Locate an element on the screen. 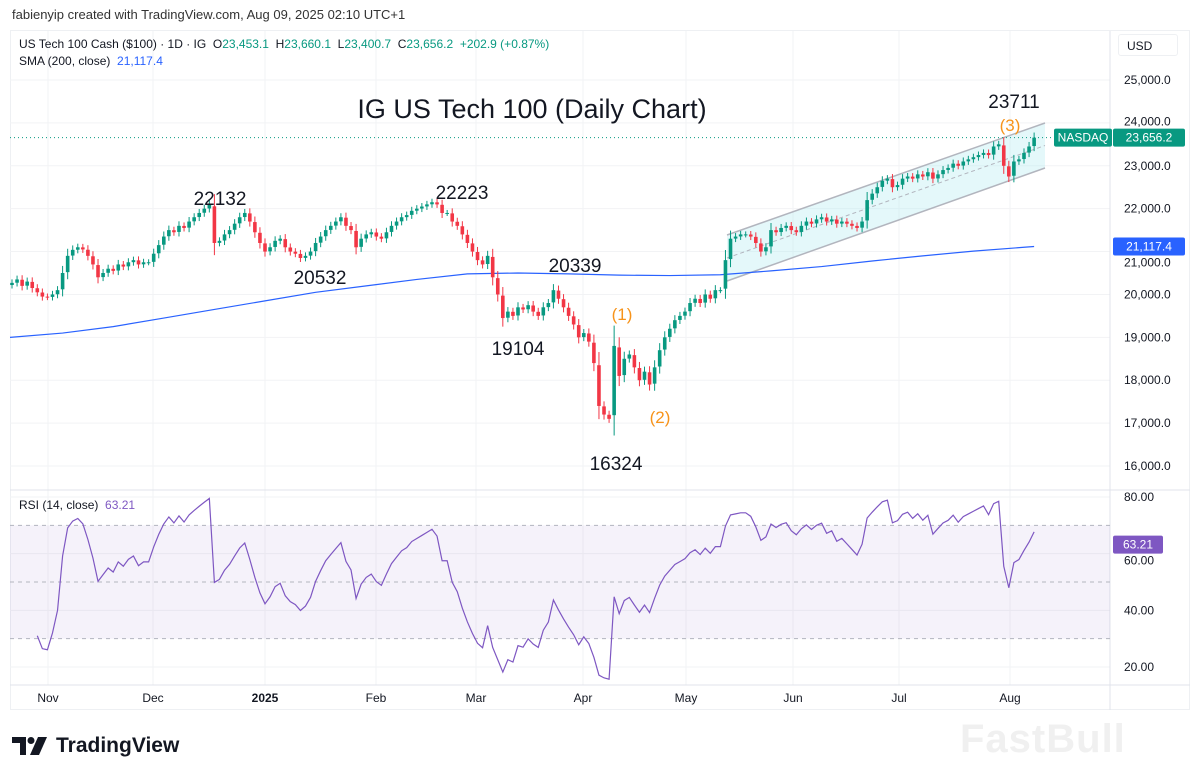  currency-button: USD is located at coordinates (1148, 45).